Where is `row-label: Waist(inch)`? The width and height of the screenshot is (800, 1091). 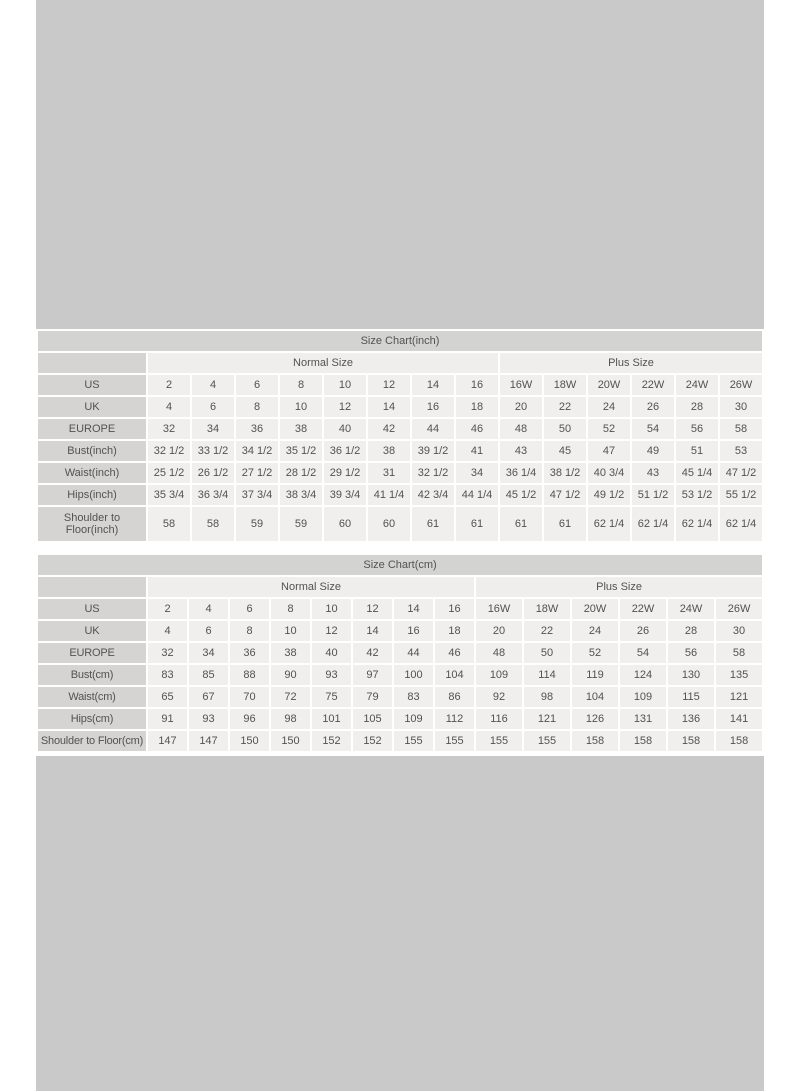
row-label: Waist(inch) is located at coordinates (92, 473).